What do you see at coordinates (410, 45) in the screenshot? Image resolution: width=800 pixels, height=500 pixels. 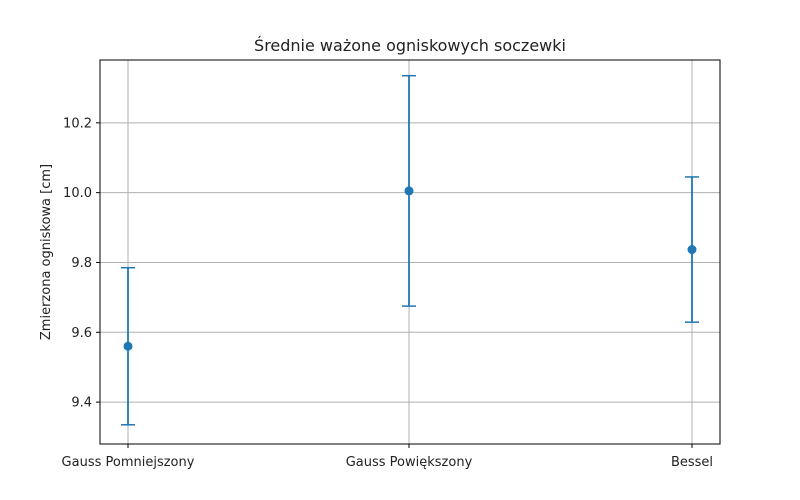 I see `chart-title: Średnie ważone ogniskowych soczewki` at bounding box center [410, 45].